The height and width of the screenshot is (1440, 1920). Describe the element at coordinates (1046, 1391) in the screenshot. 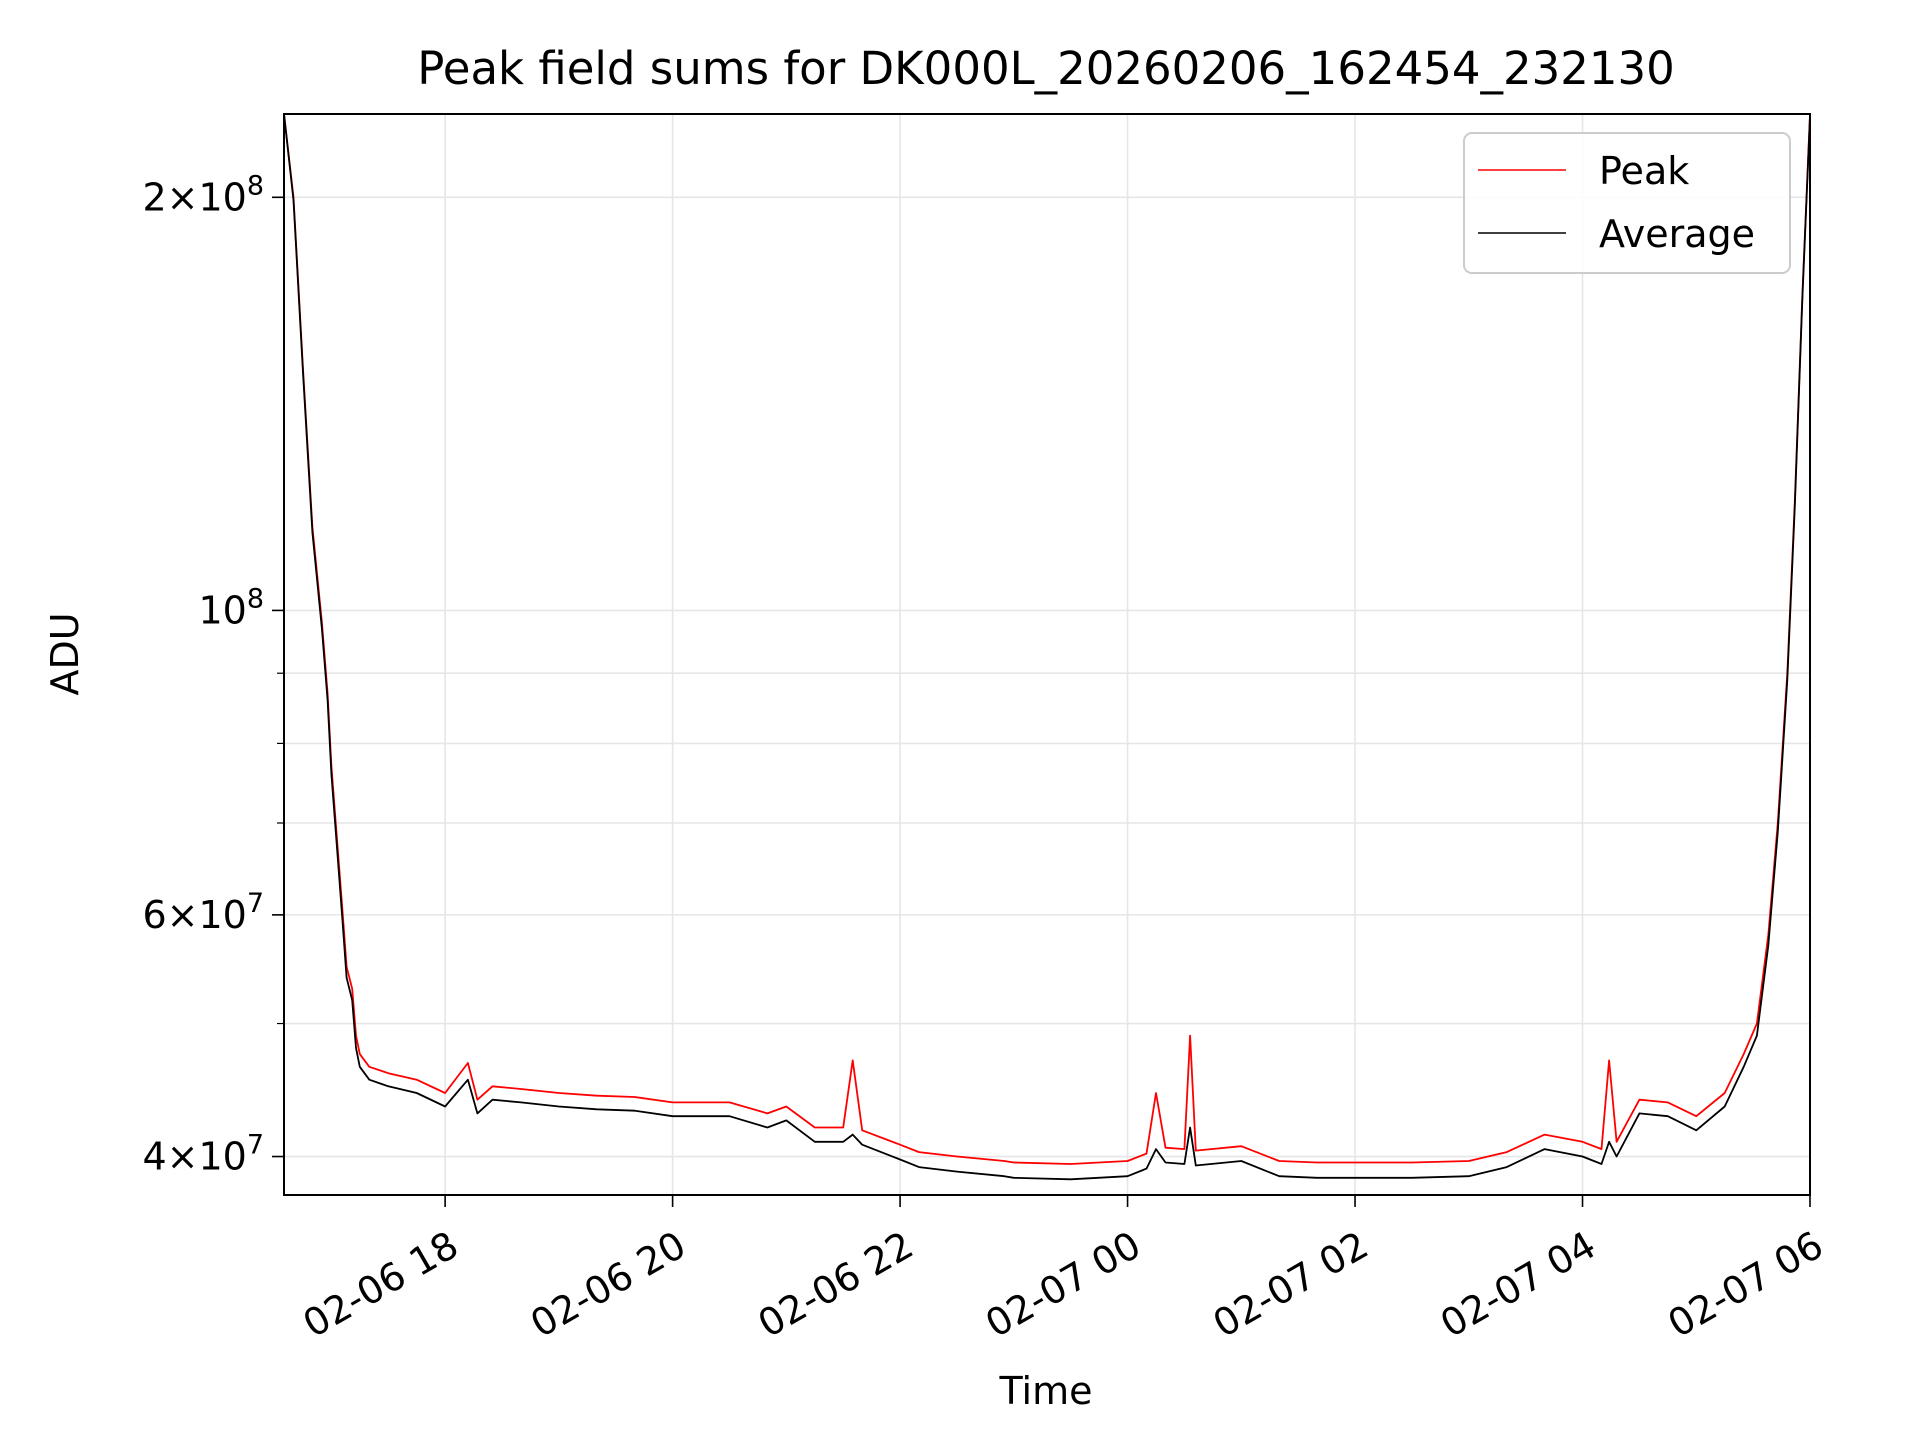

I see `x-axis-label: Time` at that location.